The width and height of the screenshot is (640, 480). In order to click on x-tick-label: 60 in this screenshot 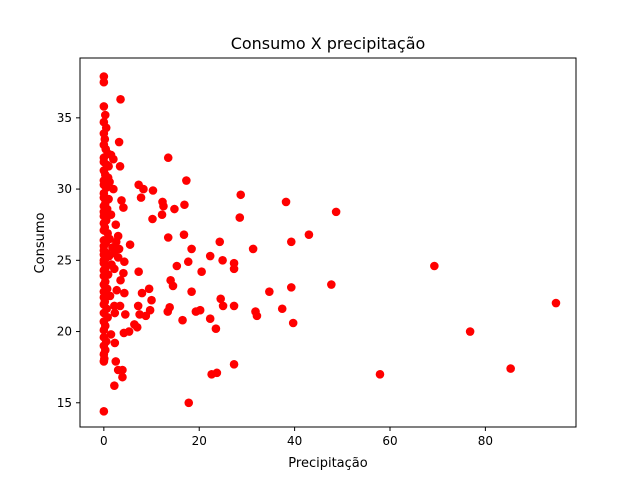, I will do `click(389, 441)`.